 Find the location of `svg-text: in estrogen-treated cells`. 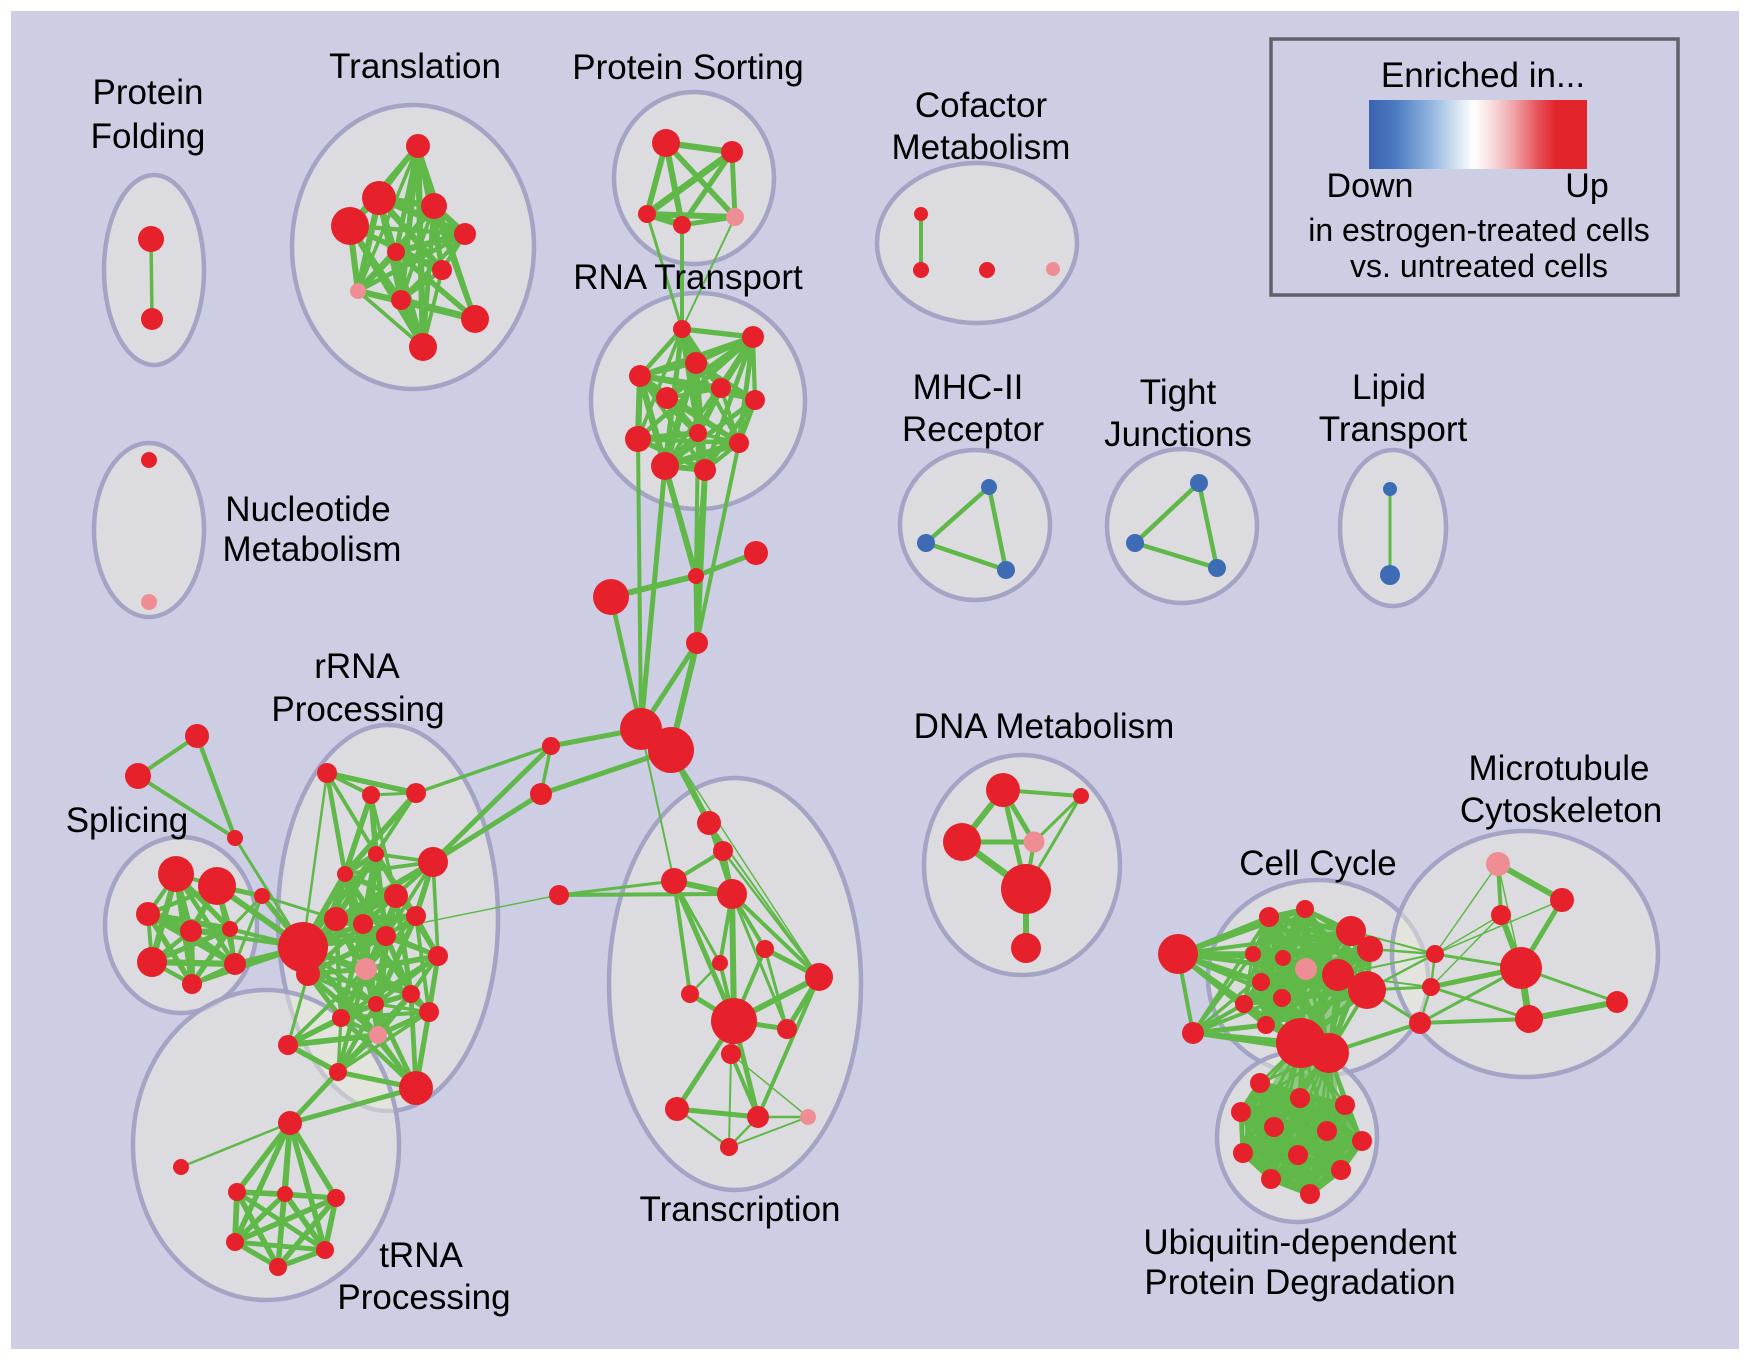

svg-text: in estrogen-treated cells is located at coordinates (1479, 230).